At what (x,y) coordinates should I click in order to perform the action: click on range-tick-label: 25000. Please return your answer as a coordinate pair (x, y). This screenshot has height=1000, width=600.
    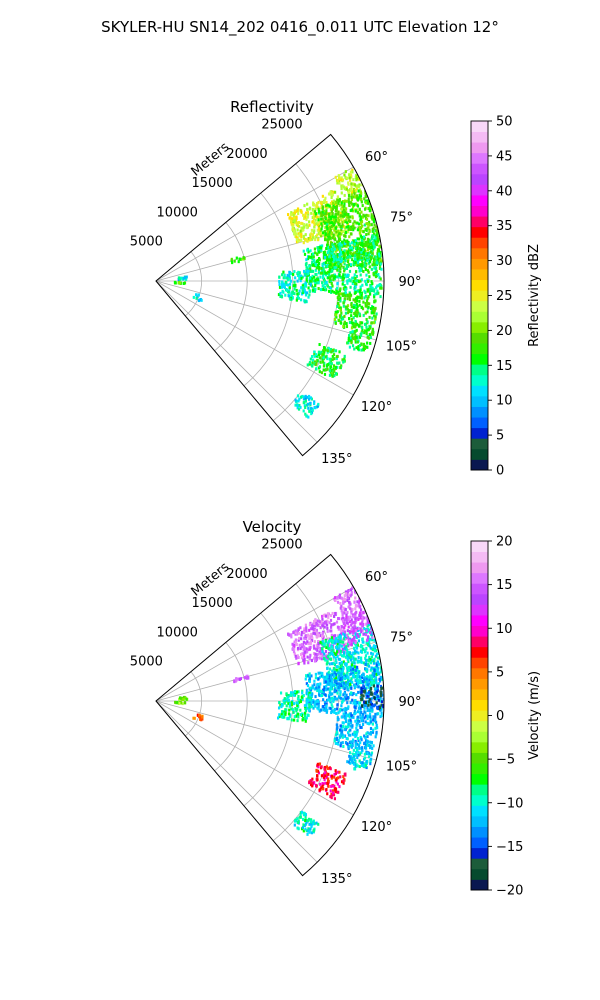
    Looking at the image, I should click on (281, 124).